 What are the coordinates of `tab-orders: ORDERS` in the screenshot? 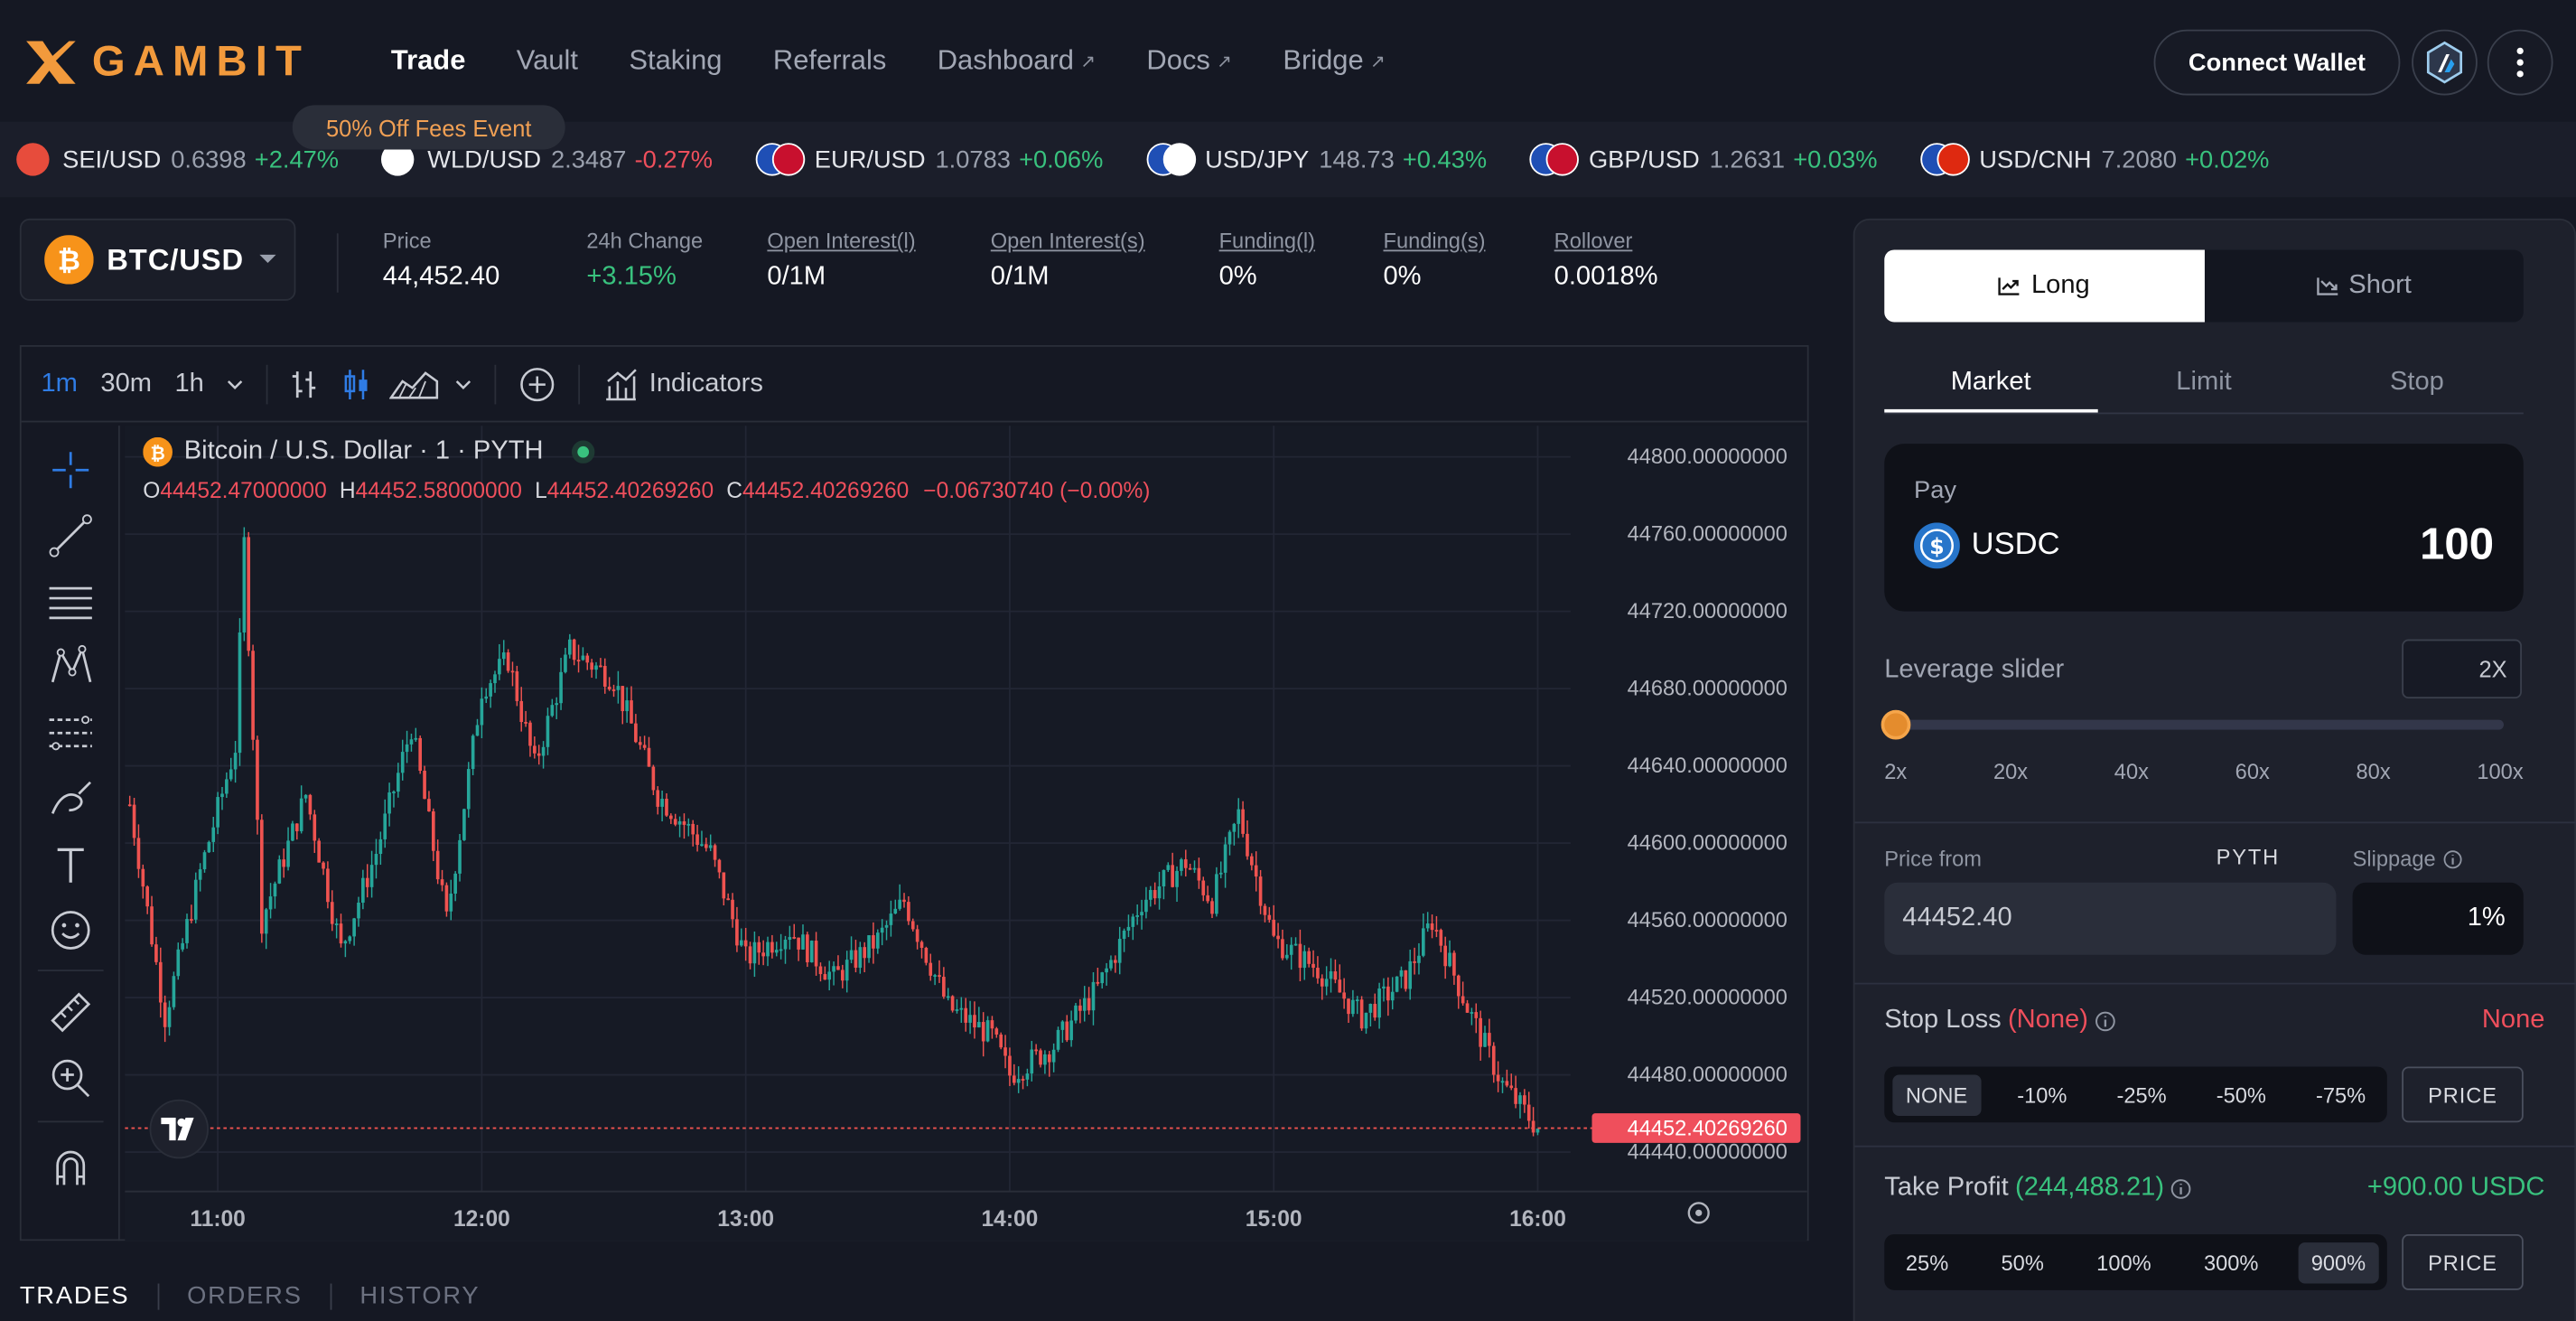 It's located at (245, 1295).